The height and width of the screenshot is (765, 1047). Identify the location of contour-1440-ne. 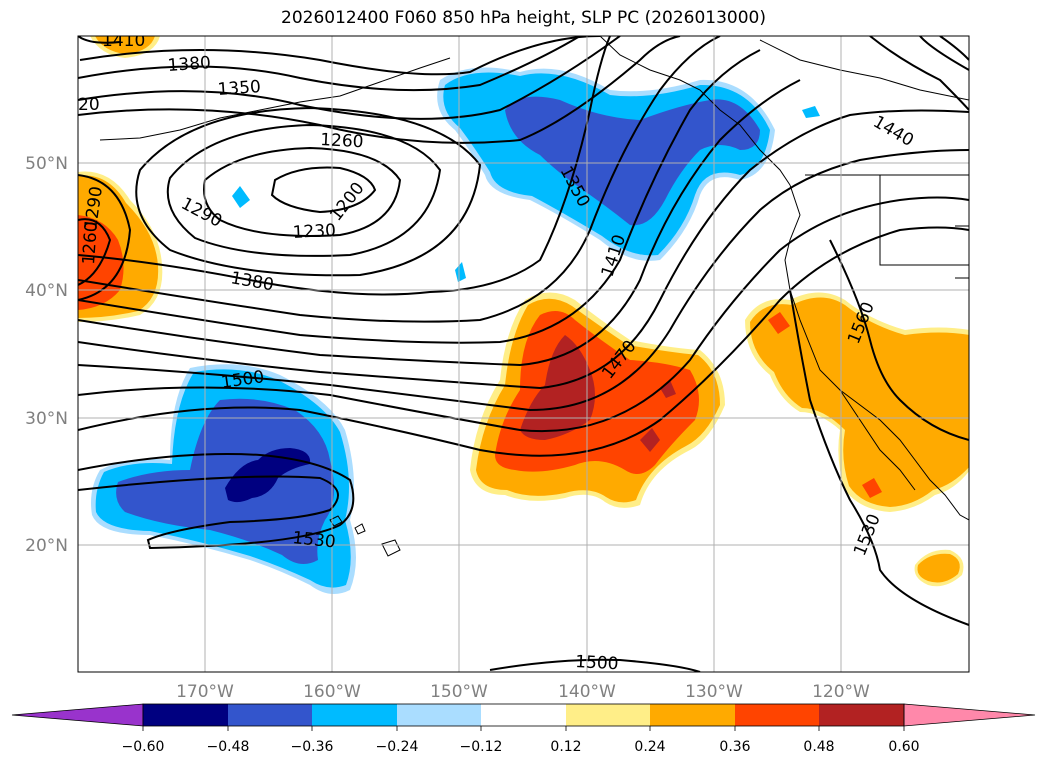
(919, 73).